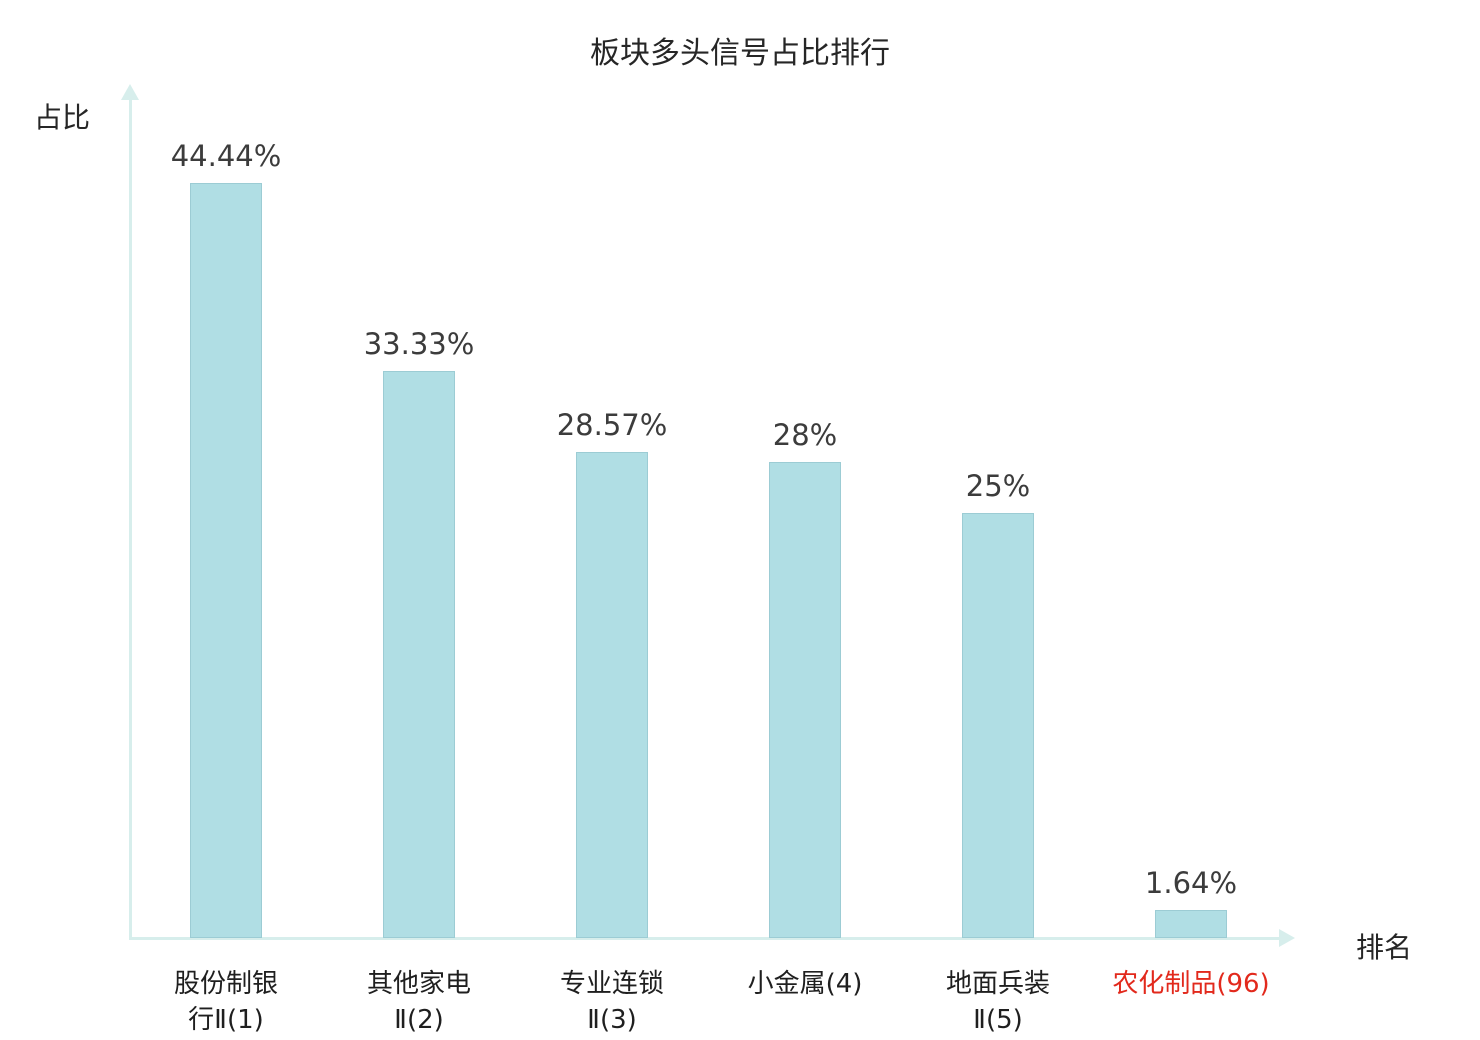 The height and width of the screenshot is (1040, 1480). Describe the element at coordinates (805, 435) in the screenshot. I see `bar-value-label: 28%` at that location.